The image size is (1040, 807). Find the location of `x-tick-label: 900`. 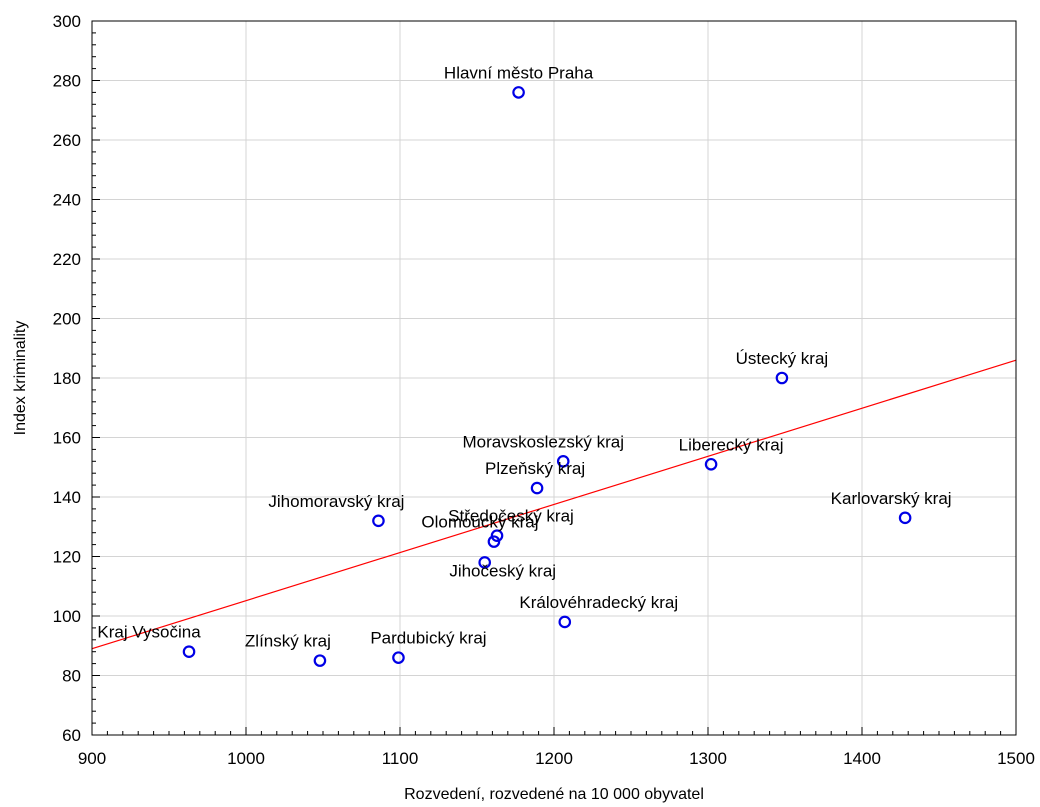

x-tick-label: 900 is located at coordinates (92, 758).